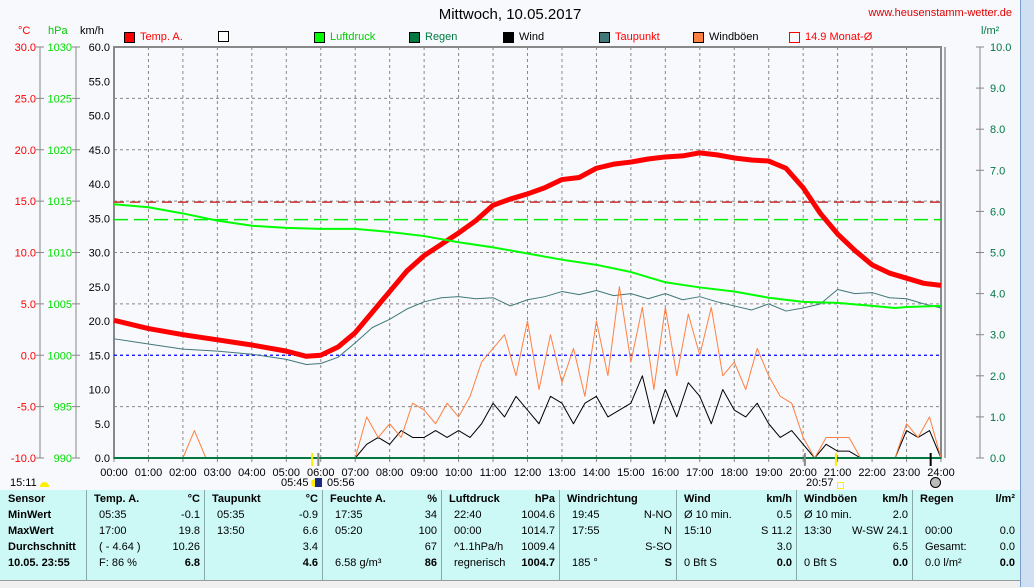  Describe the element at coordinates (668, 563) in the screenshot. I see `row-value: S` at that location.